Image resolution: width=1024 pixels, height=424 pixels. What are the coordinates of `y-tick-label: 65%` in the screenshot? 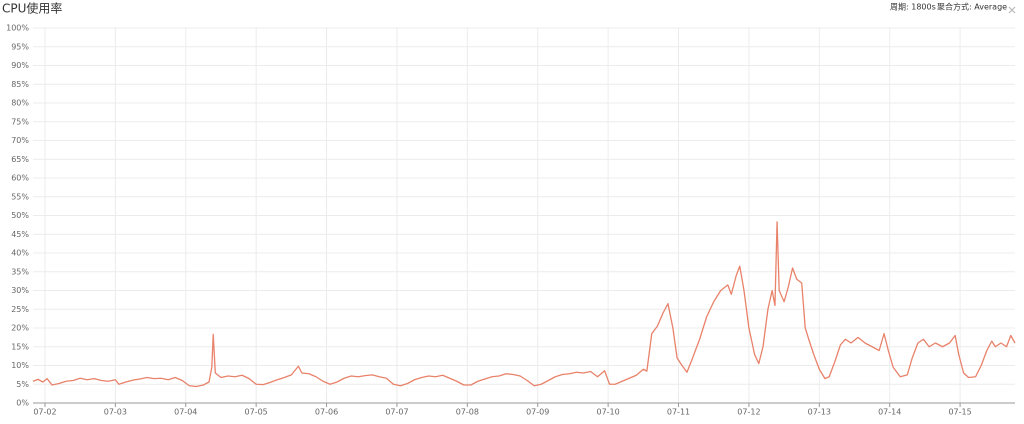 It's located at (20, 159).